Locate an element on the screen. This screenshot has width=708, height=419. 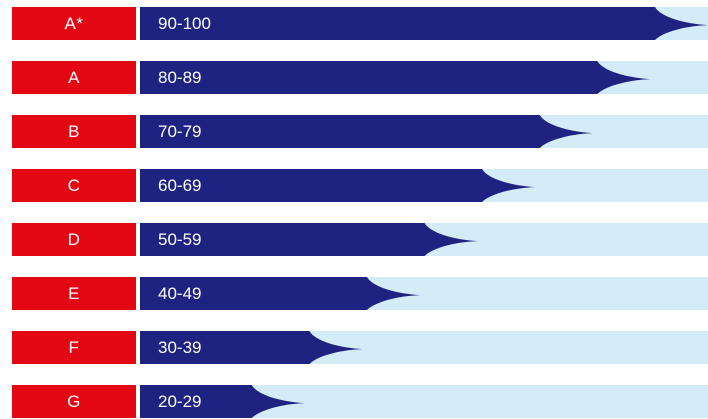
grade-label: F is located at coordinates (74, 347).